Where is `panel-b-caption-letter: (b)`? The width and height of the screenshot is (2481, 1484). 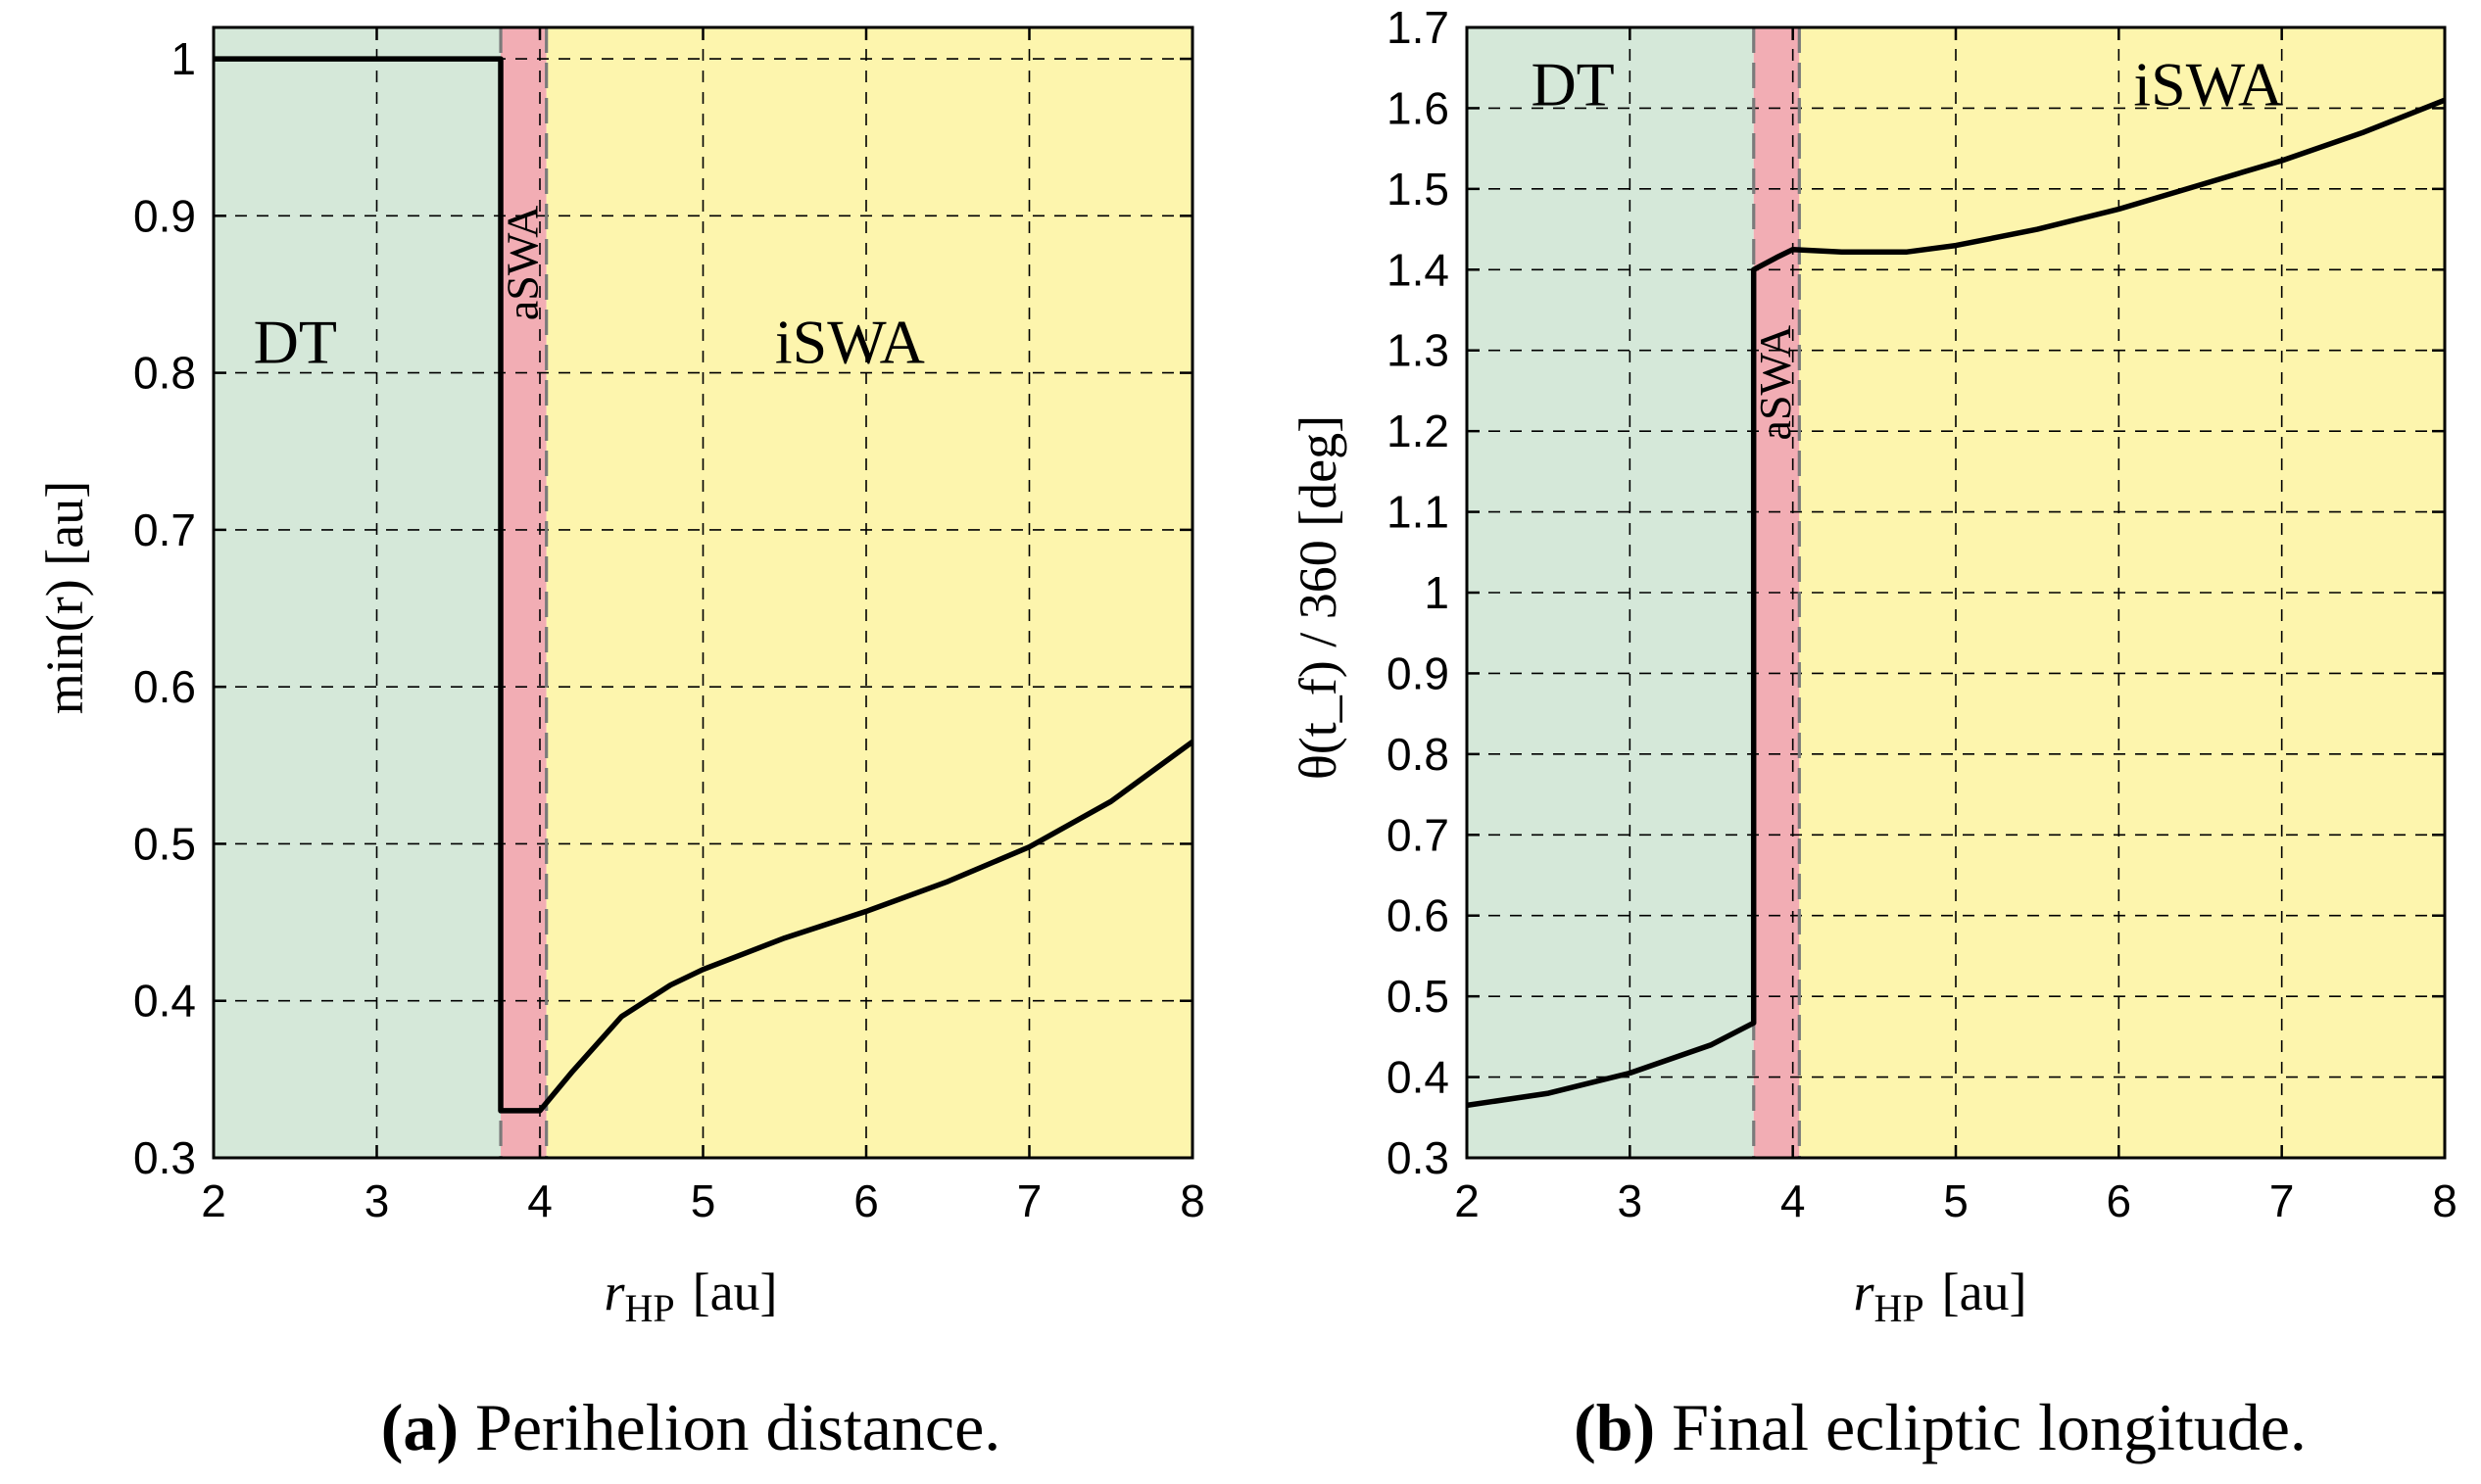
panel-b-caption-letter: (b) is located at coordinates (1614, 1427).